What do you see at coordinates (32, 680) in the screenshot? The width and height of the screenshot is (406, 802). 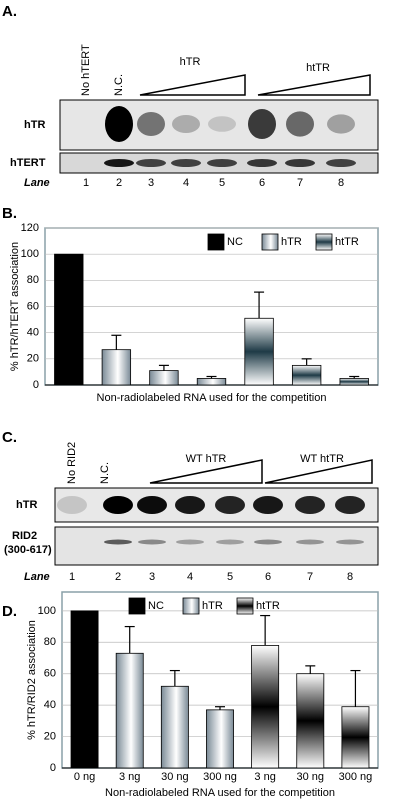 I see `y-axis-label: % hTR/RID2 association` at bounding box center [32, 680].